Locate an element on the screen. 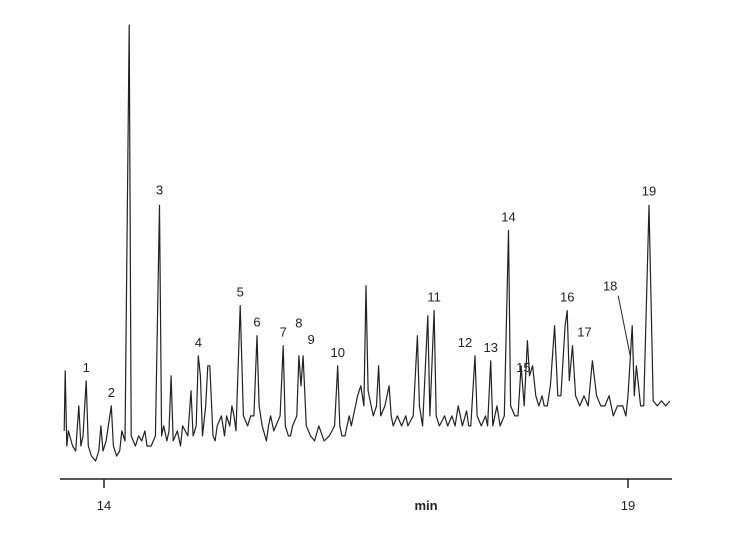  peak-label-9: 9 is located at coordinates (311, 339).